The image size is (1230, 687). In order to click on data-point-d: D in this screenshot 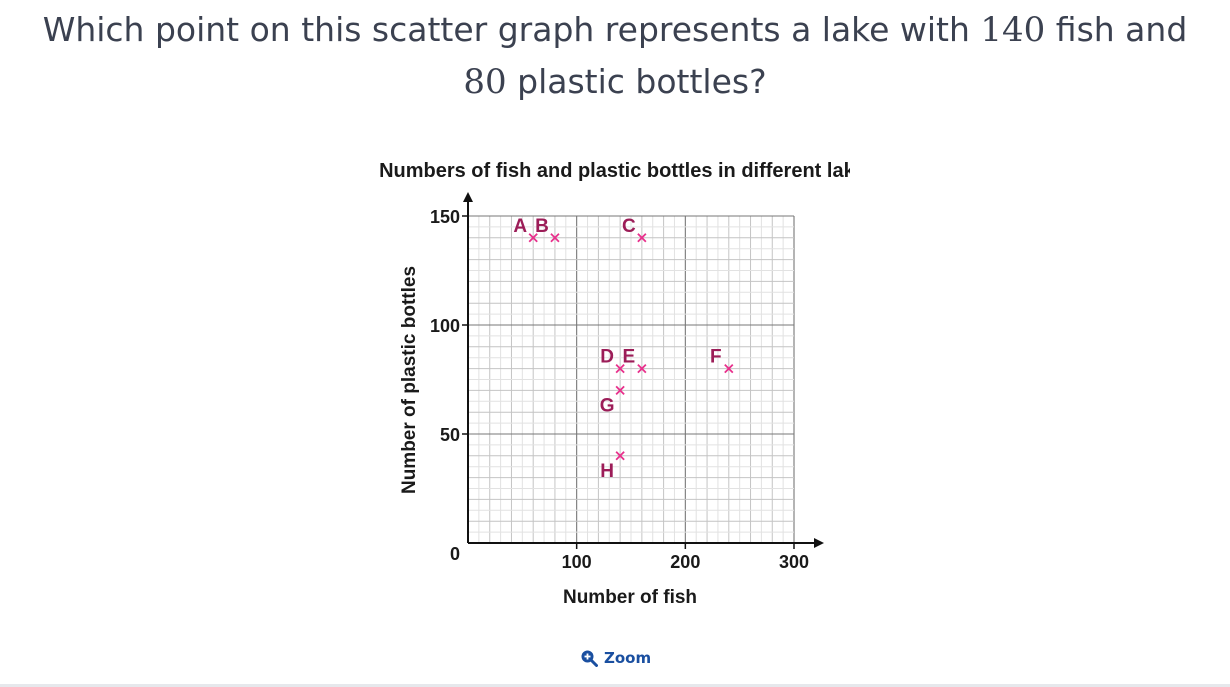, I will do `click(612, 360)`.